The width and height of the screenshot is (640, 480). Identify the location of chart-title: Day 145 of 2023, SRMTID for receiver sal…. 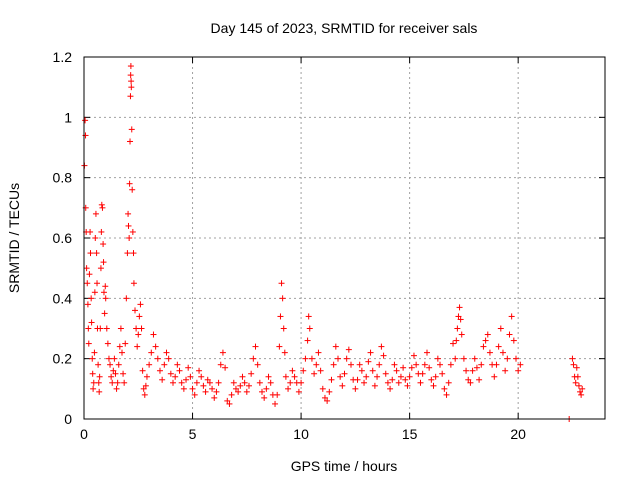
(344, 28).